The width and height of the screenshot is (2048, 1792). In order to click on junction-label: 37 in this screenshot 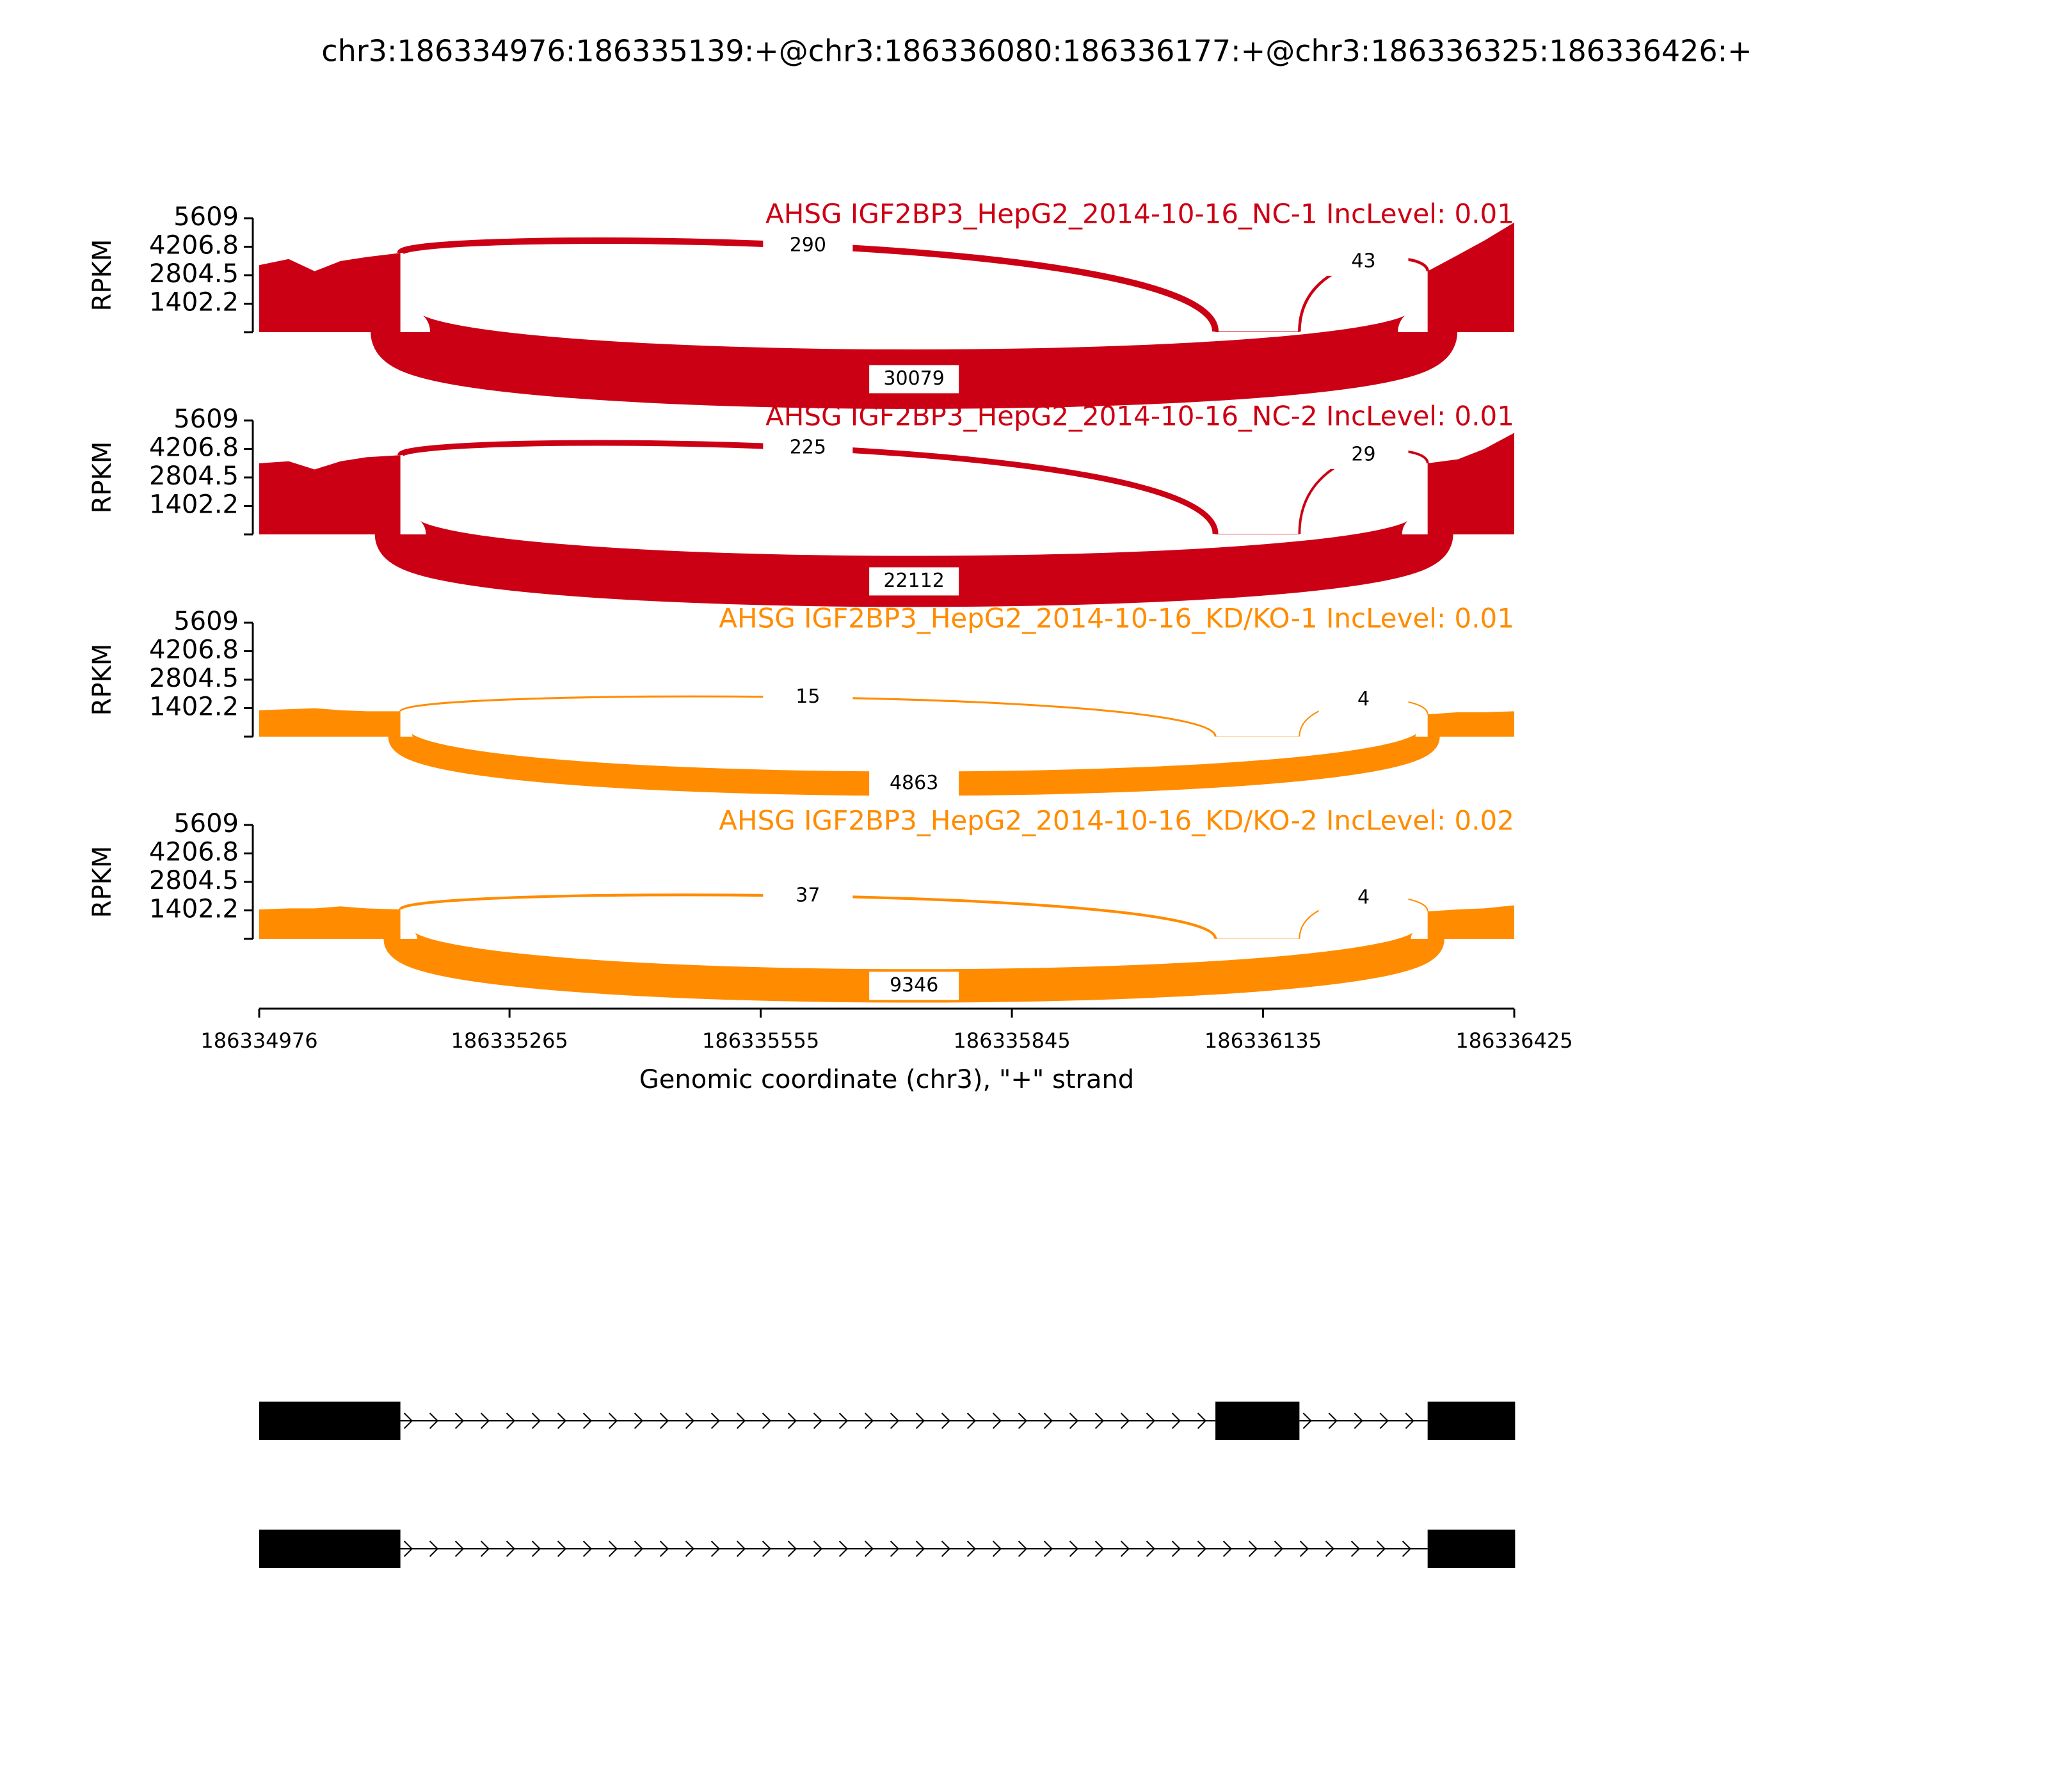, I will do `click(808, 895)`.